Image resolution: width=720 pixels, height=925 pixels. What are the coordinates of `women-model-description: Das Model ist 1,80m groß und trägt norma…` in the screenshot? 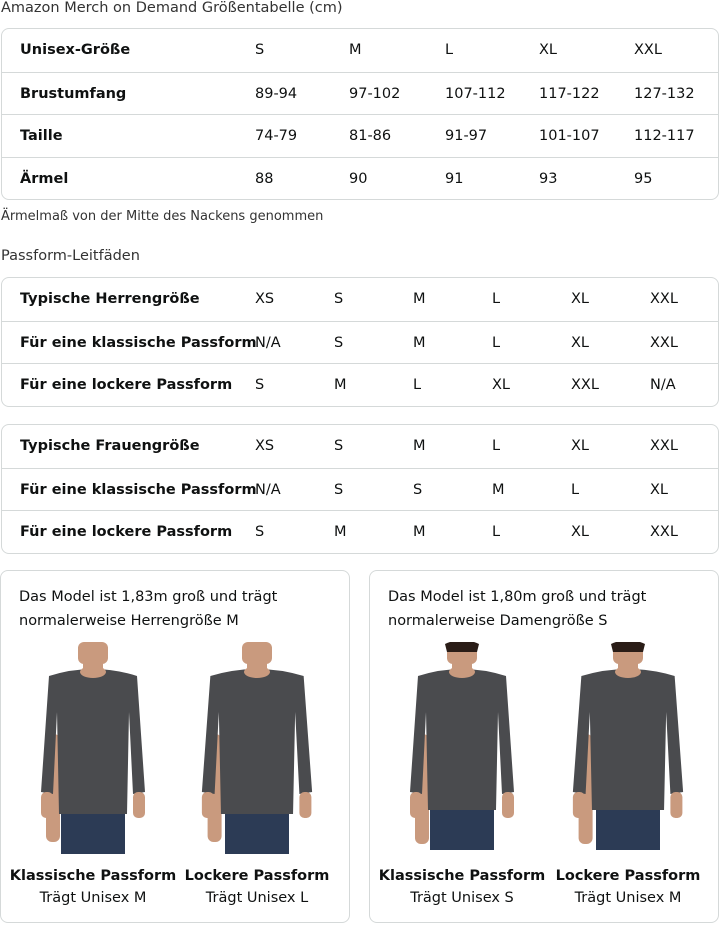 It's located at (517, 609).